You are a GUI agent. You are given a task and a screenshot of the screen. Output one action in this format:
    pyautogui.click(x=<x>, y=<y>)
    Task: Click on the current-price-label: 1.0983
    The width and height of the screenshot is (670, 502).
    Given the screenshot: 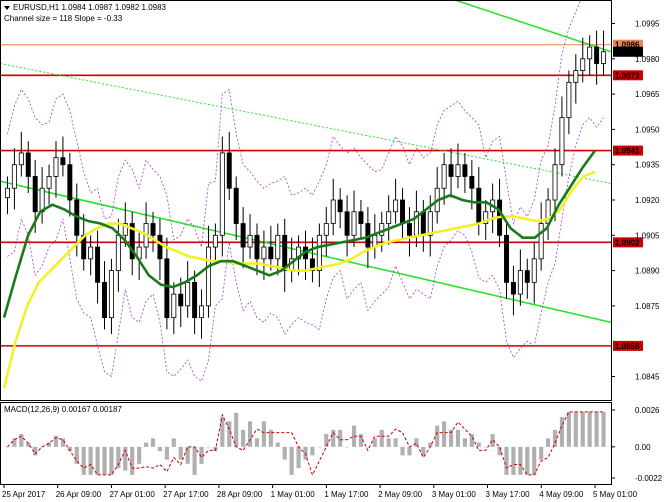 What is the action you would take?
    pyautogui.click(x=627, y=52)
    